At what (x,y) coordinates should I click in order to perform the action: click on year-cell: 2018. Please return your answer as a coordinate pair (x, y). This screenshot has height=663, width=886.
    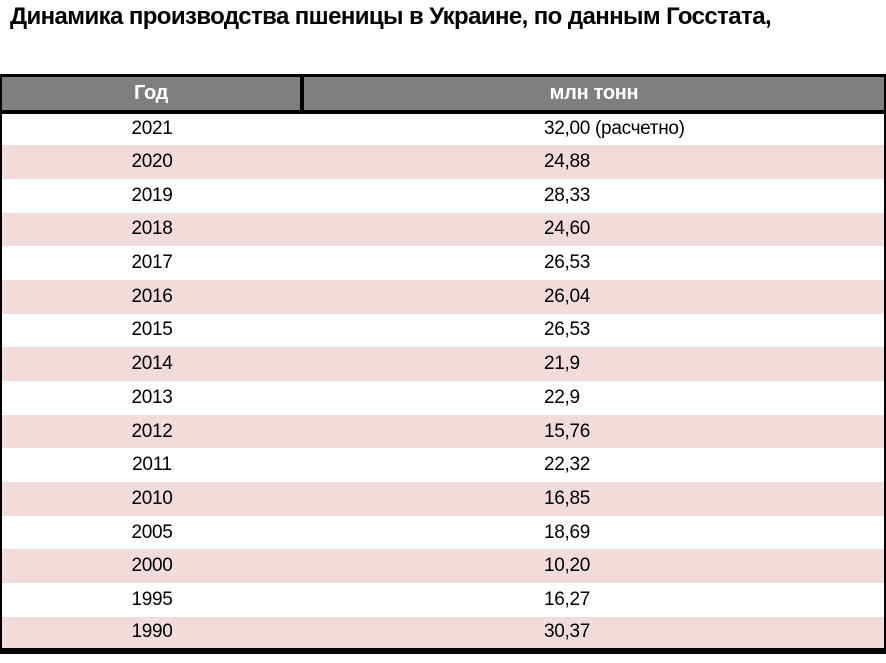
    Looking at the image, I should click on (152, 229).